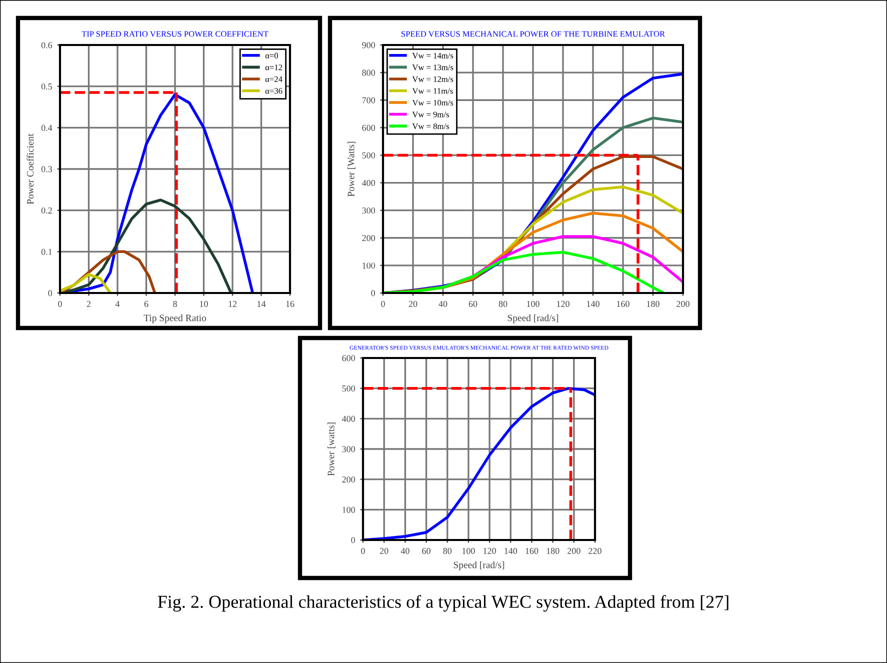  I want to click on x-tick-label: 220, so click(595, 551).